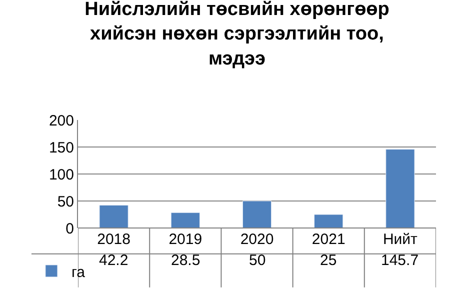 The height and width of the screenshot is (300, 474). I want to click on x-tick-label: Нийт, so click(400, 239).